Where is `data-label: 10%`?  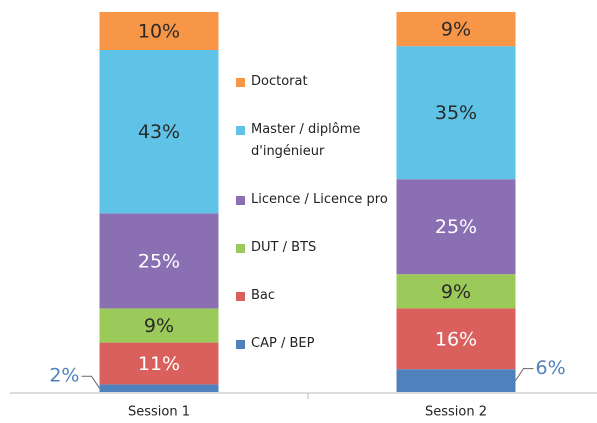
data-label: 10% is located at coordinates (159, 32).